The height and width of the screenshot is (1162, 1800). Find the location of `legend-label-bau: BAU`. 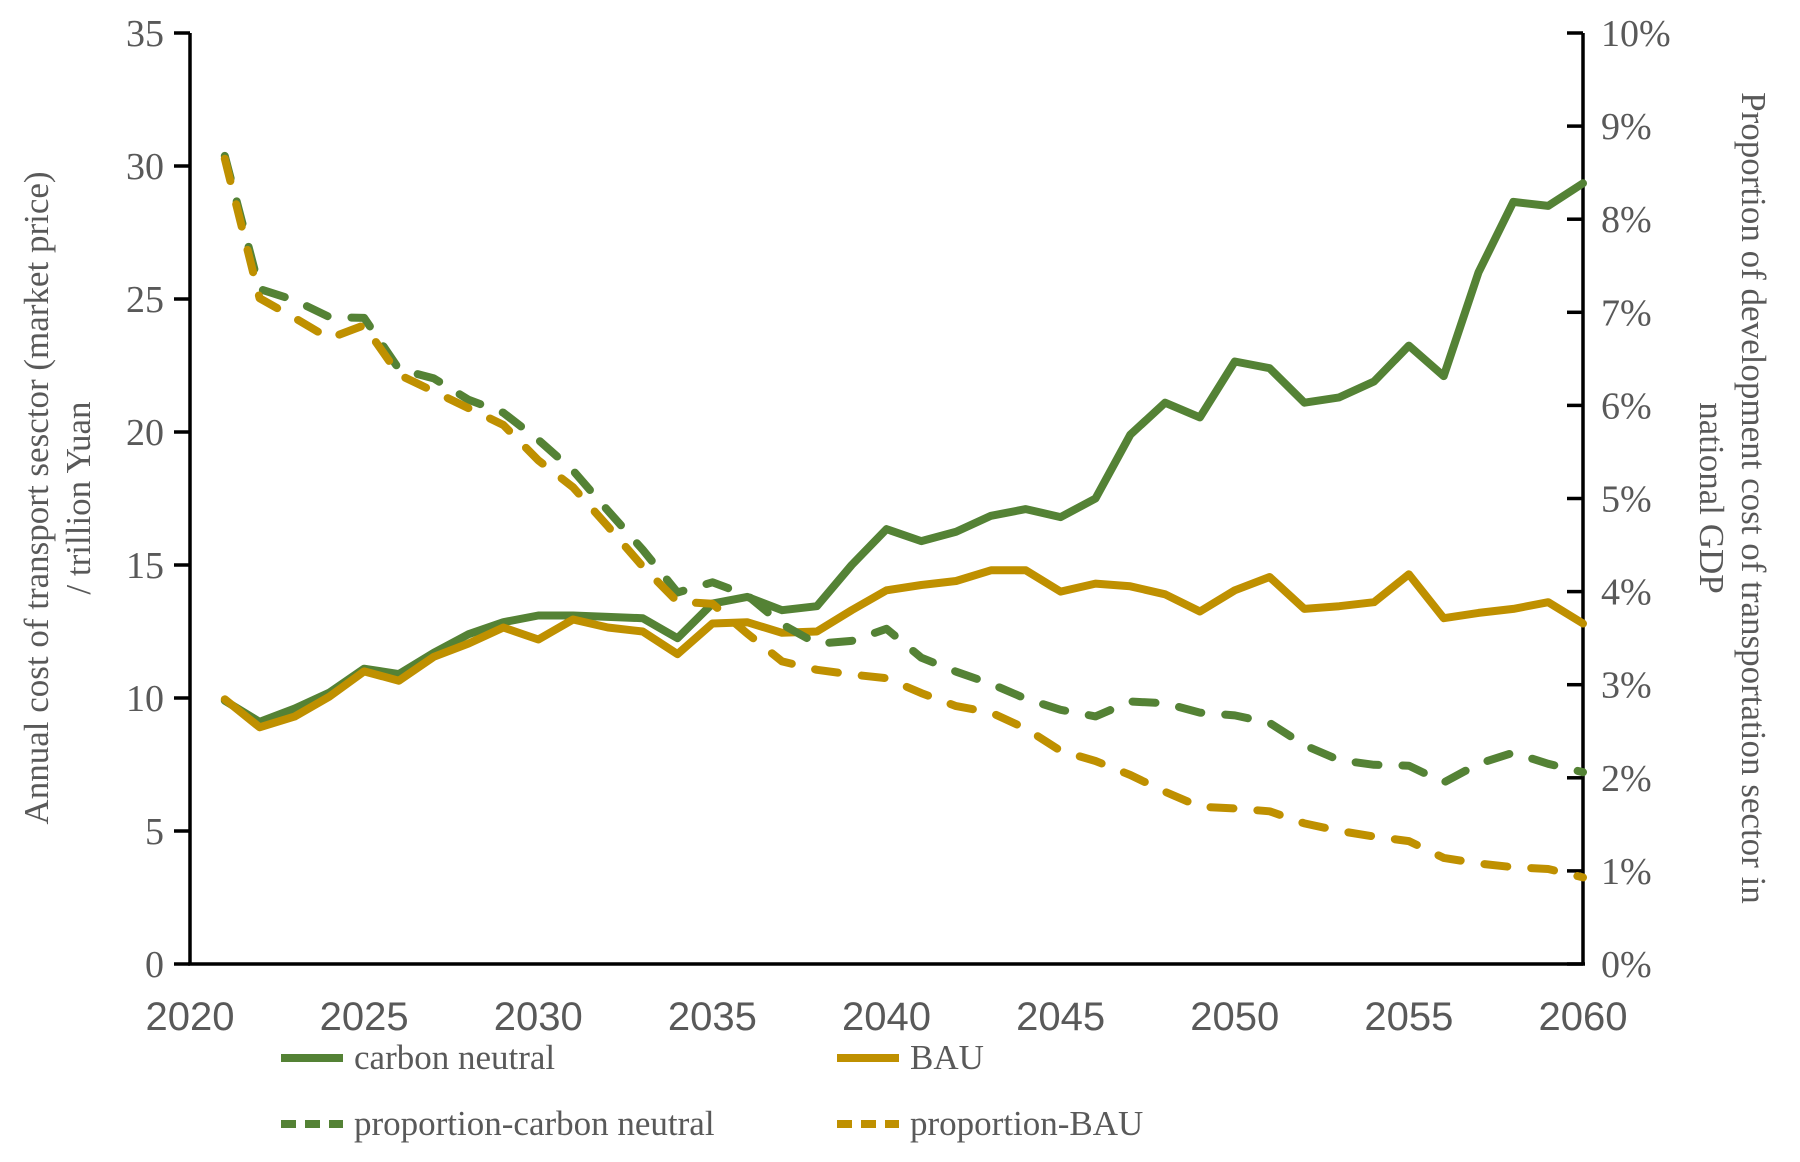

legend-label-bau: BAU is located at coordinates (947, 1057).